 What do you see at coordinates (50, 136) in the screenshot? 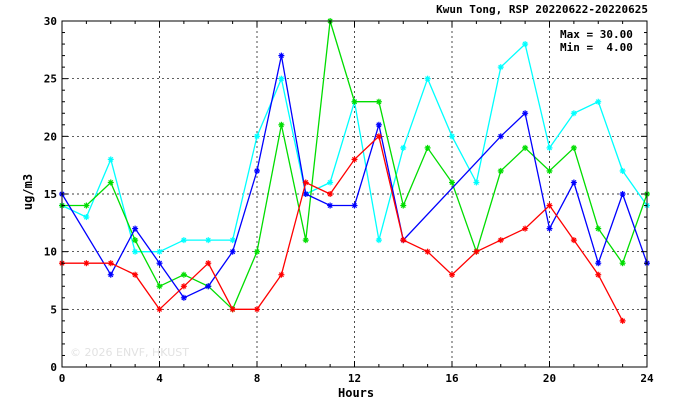
I see `y-tick-label: 20` at bounding box center [50, 136].